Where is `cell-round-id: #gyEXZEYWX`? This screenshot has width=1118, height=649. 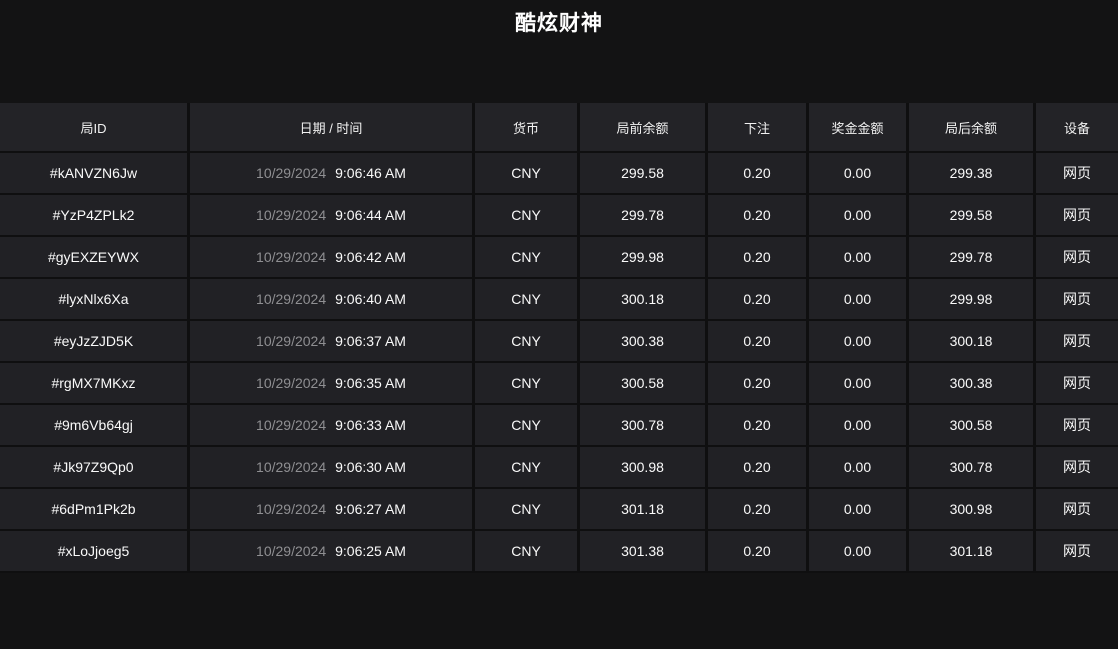 cell-round-id: #gyEXZEYWX is located at coordinates (95, 258).